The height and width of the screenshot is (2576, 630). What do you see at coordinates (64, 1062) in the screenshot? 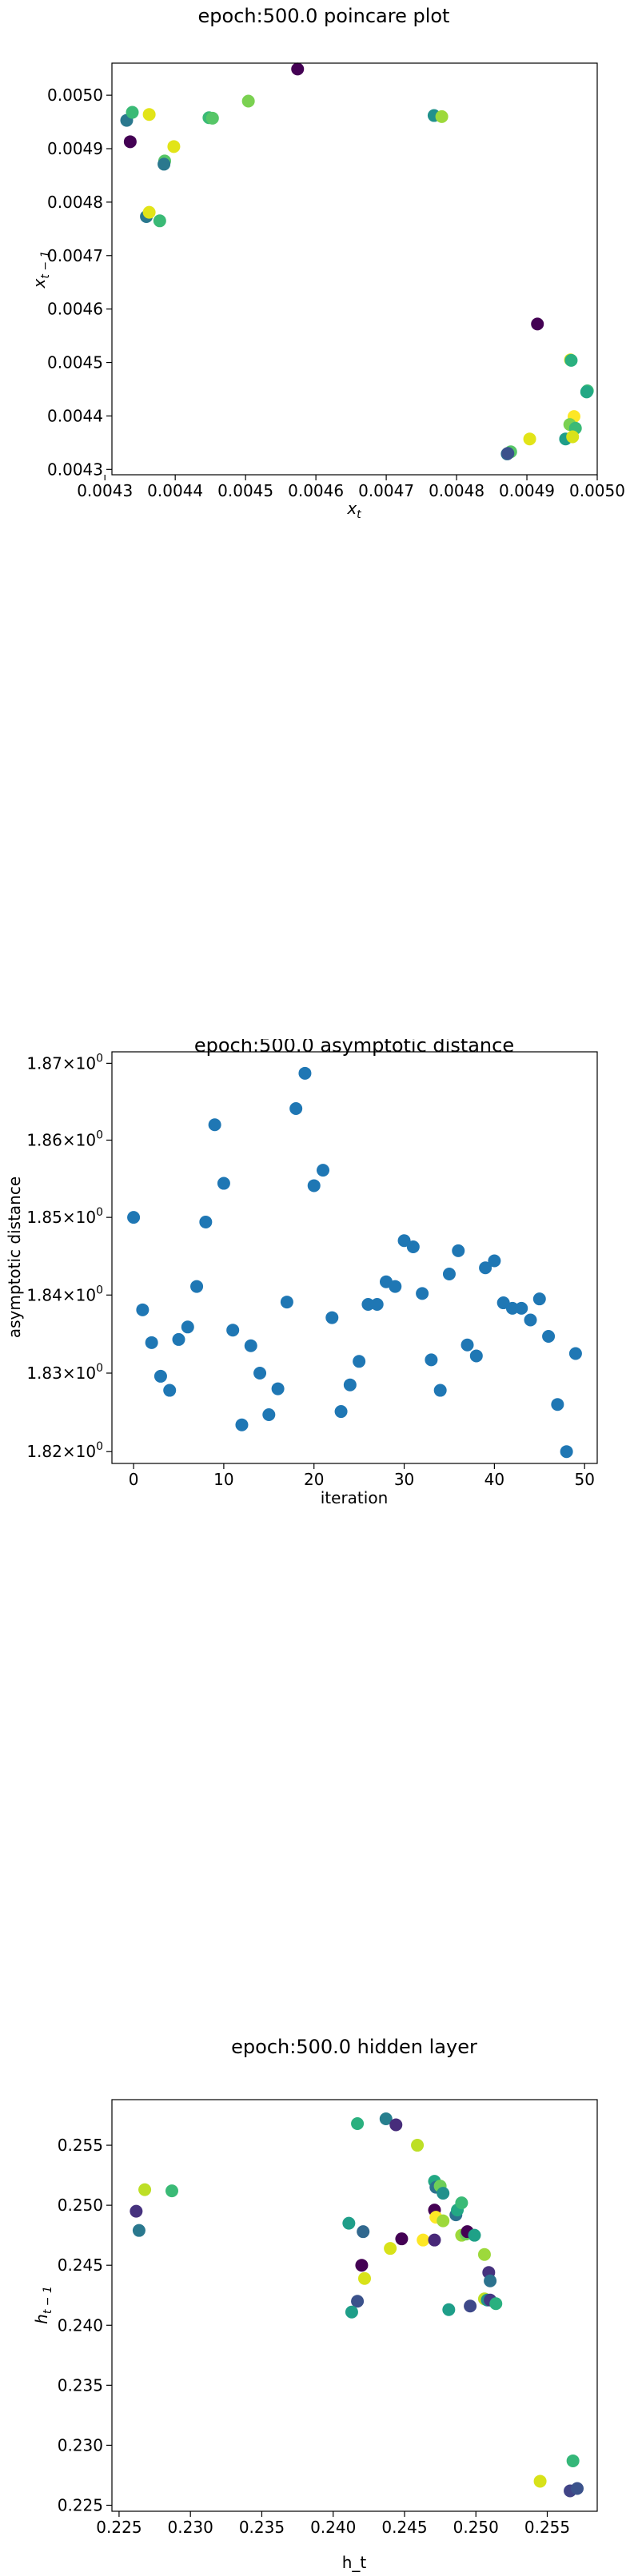
I see `y-tick-label: 1.87×100` at bounding box center [64, 1062].